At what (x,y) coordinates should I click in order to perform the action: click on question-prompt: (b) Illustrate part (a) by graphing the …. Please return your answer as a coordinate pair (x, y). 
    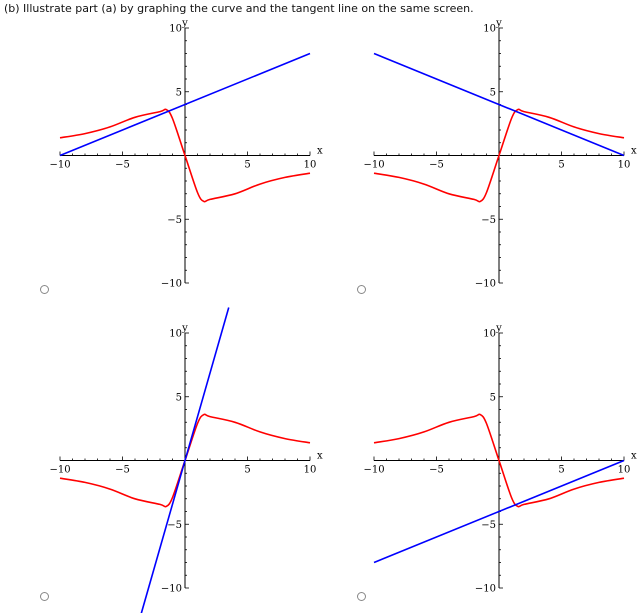
    Looking at the image, I should click on (239, 8).